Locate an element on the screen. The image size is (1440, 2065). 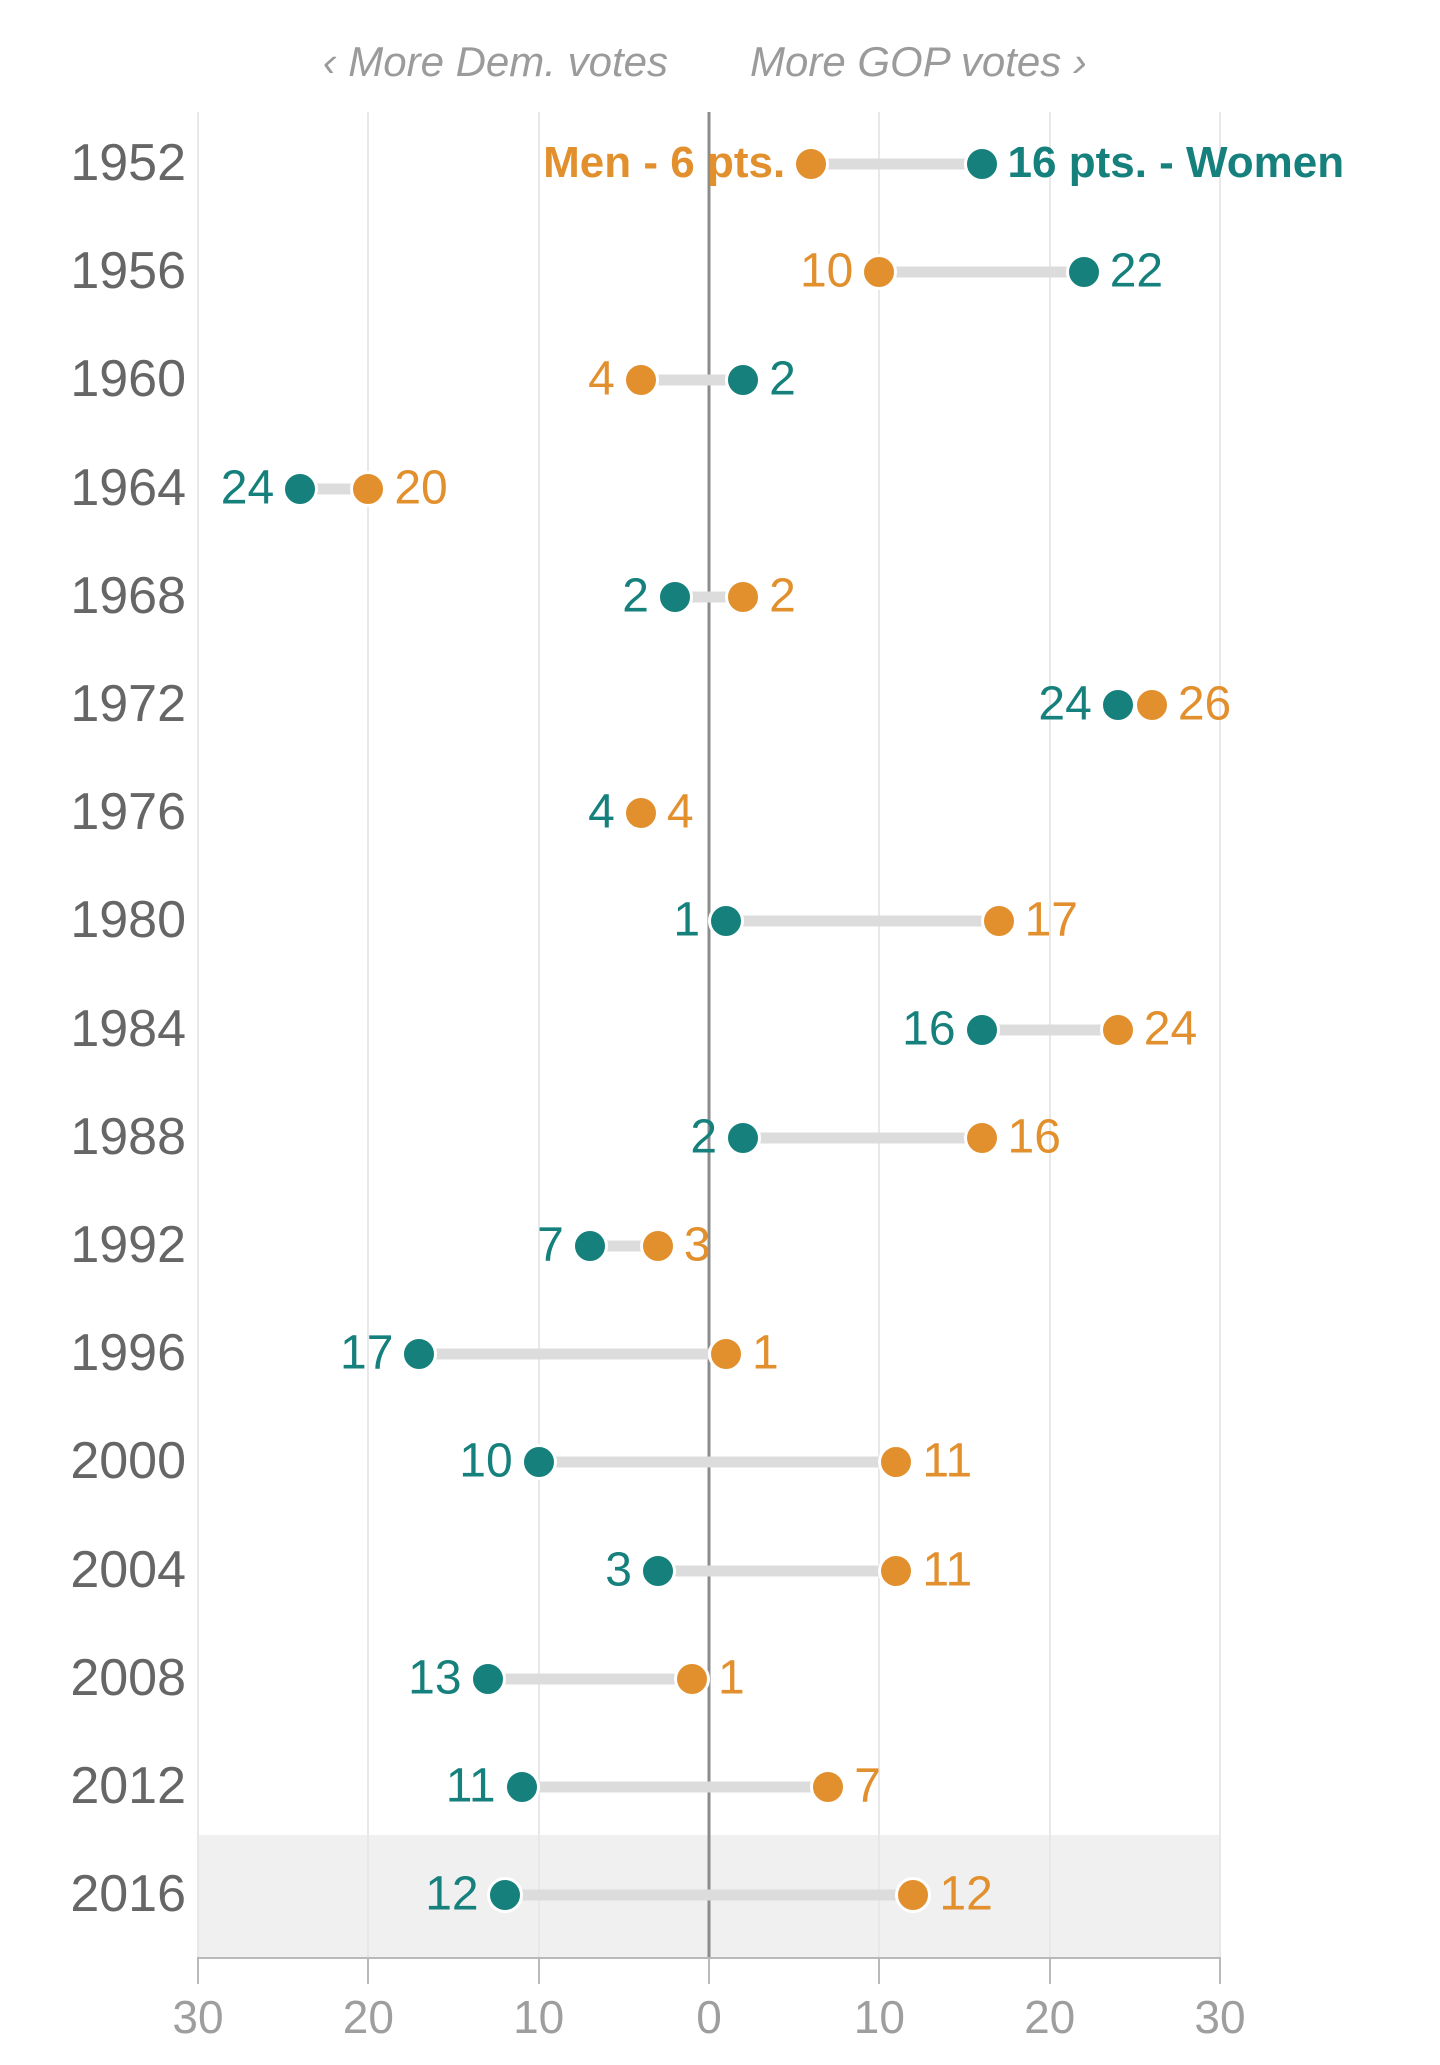
connector-2008 is located at coordinates (589, 1679).